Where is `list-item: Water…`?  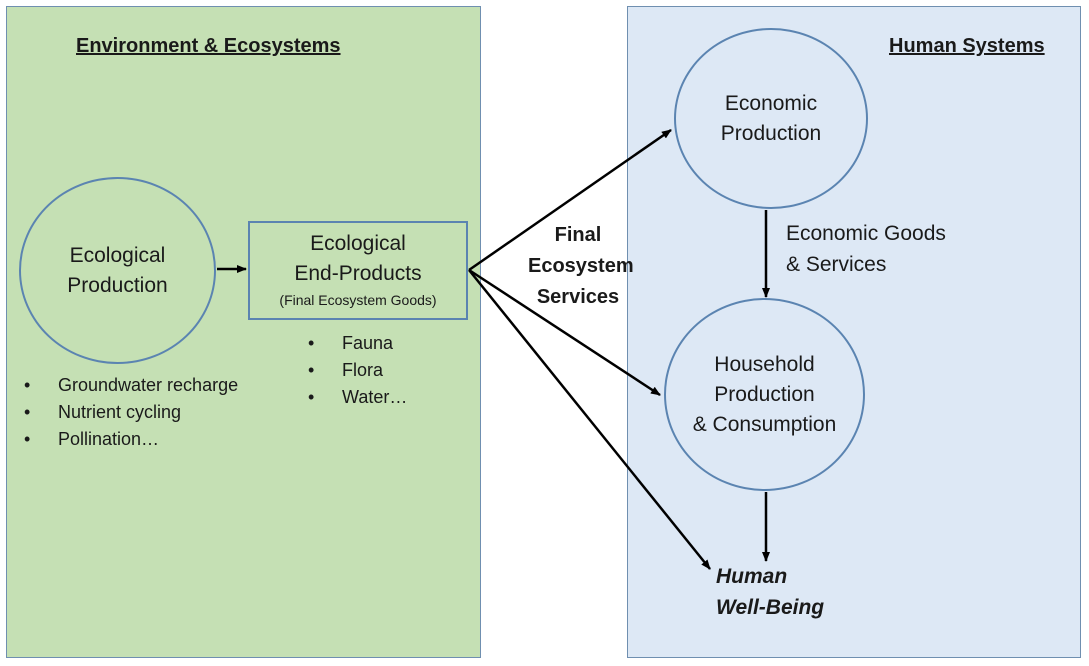 list-item: Water… is located at coordinates (356, 397).